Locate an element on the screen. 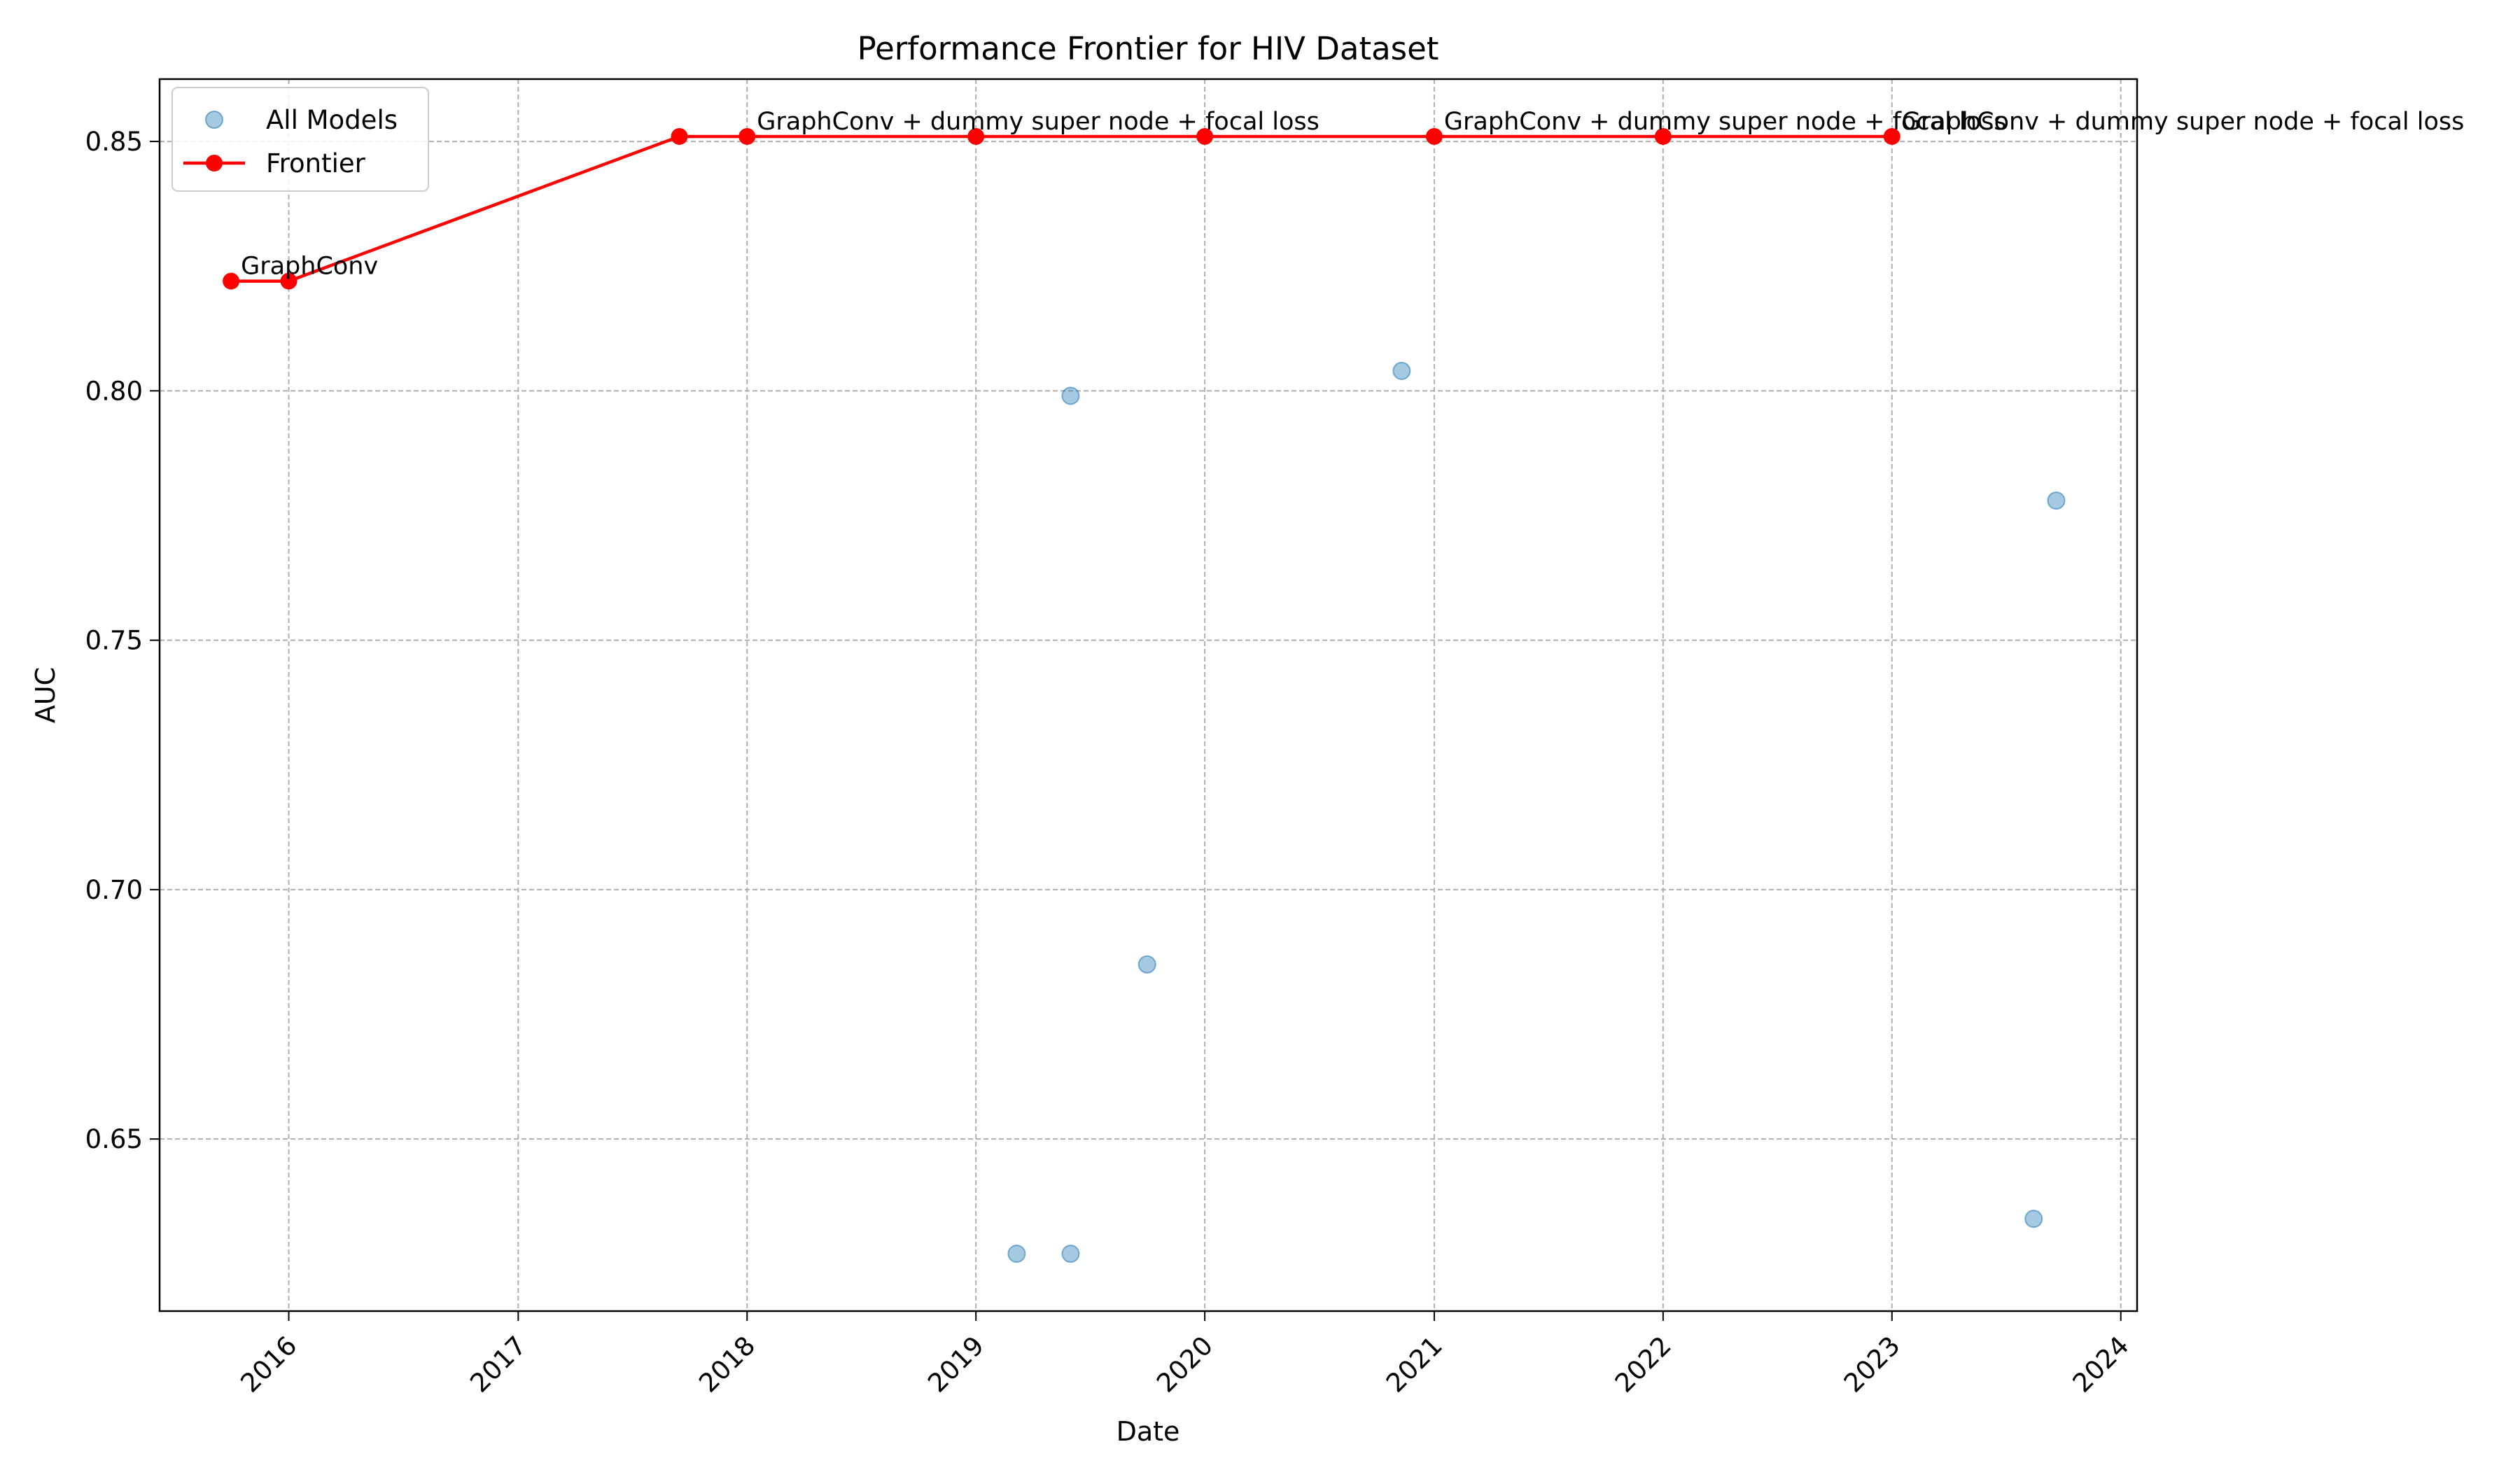 This screenshot has width=2520, height=1470. legend: All Models Frontier is located at coordinates (300, 139).